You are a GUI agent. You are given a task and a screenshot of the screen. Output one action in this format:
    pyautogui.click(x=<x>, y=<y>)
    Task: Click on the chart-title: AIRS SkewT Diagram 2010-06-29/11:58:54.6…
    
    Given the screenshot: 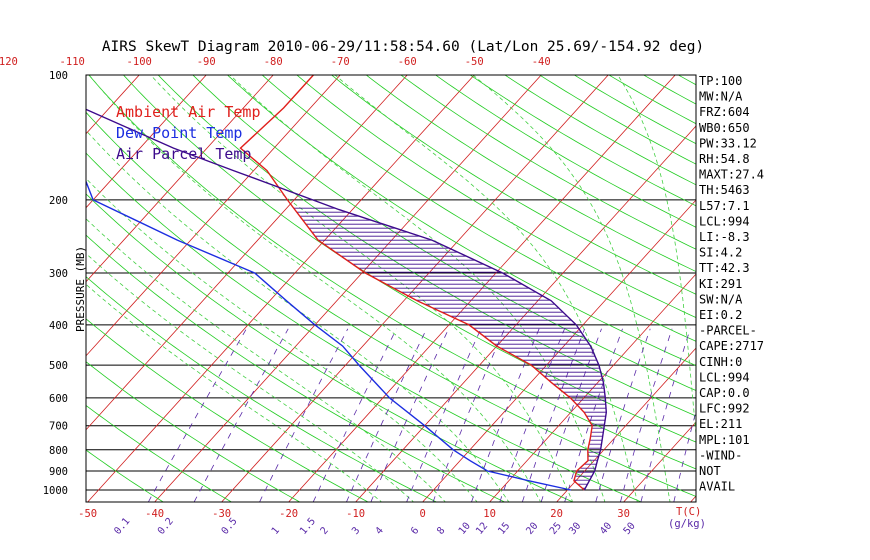 What is the action you would take?
    pyautogui.click(x=403, y=47)
    